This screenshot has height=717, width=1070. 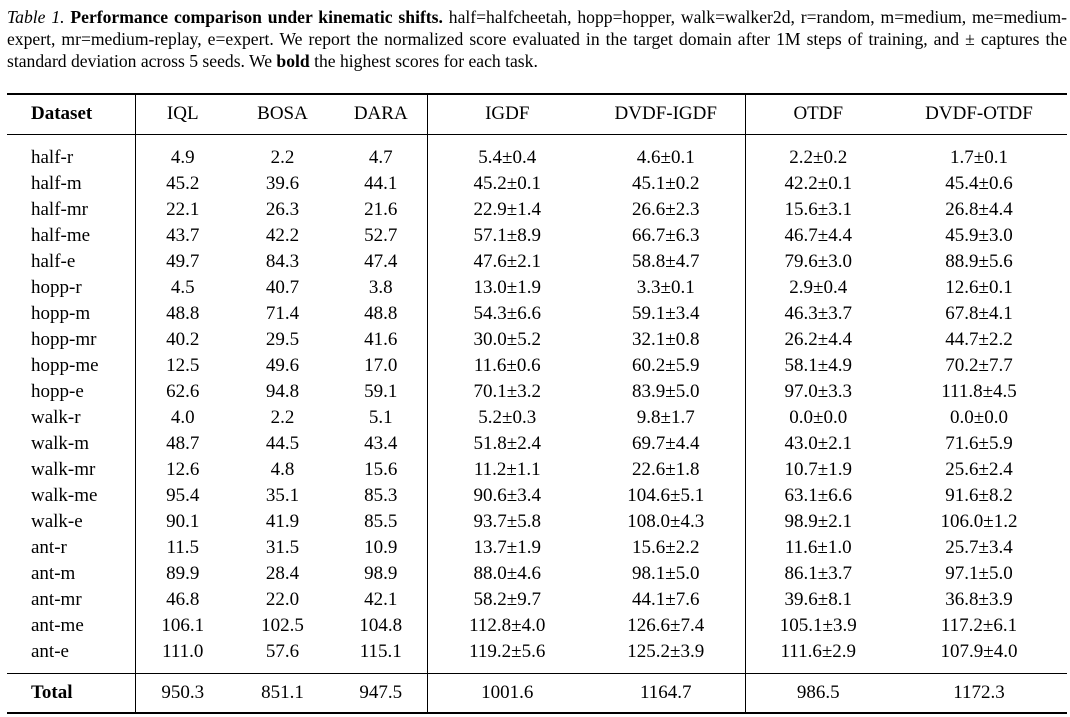 What do you see at coordinates (182, 114) in the screenshot?
I see `header-iql: IQL` at bounding box center [182, 114].